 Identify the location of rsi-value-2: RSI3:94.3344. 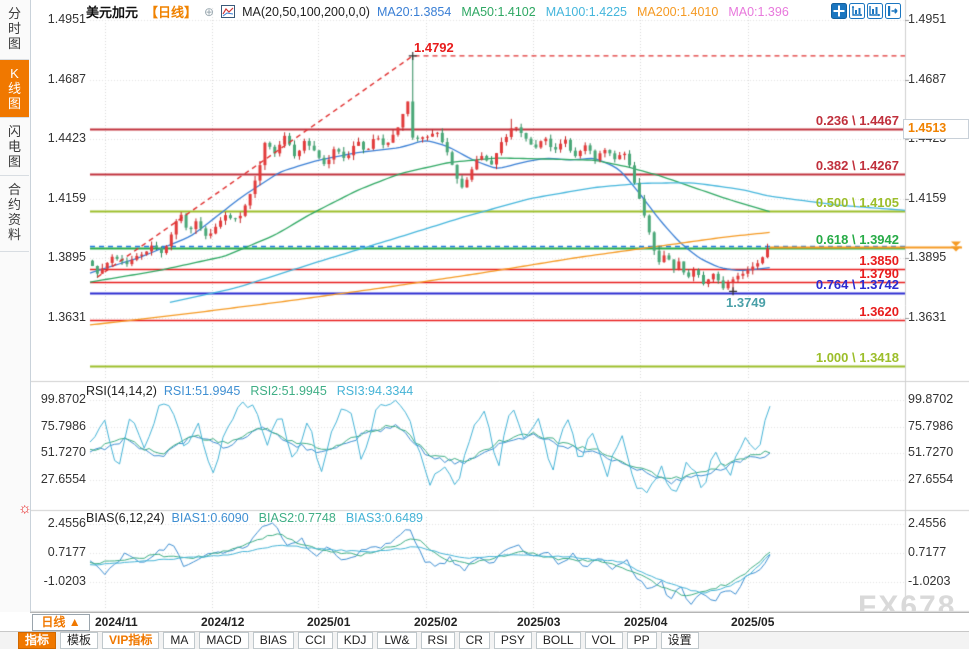
(375, 391).